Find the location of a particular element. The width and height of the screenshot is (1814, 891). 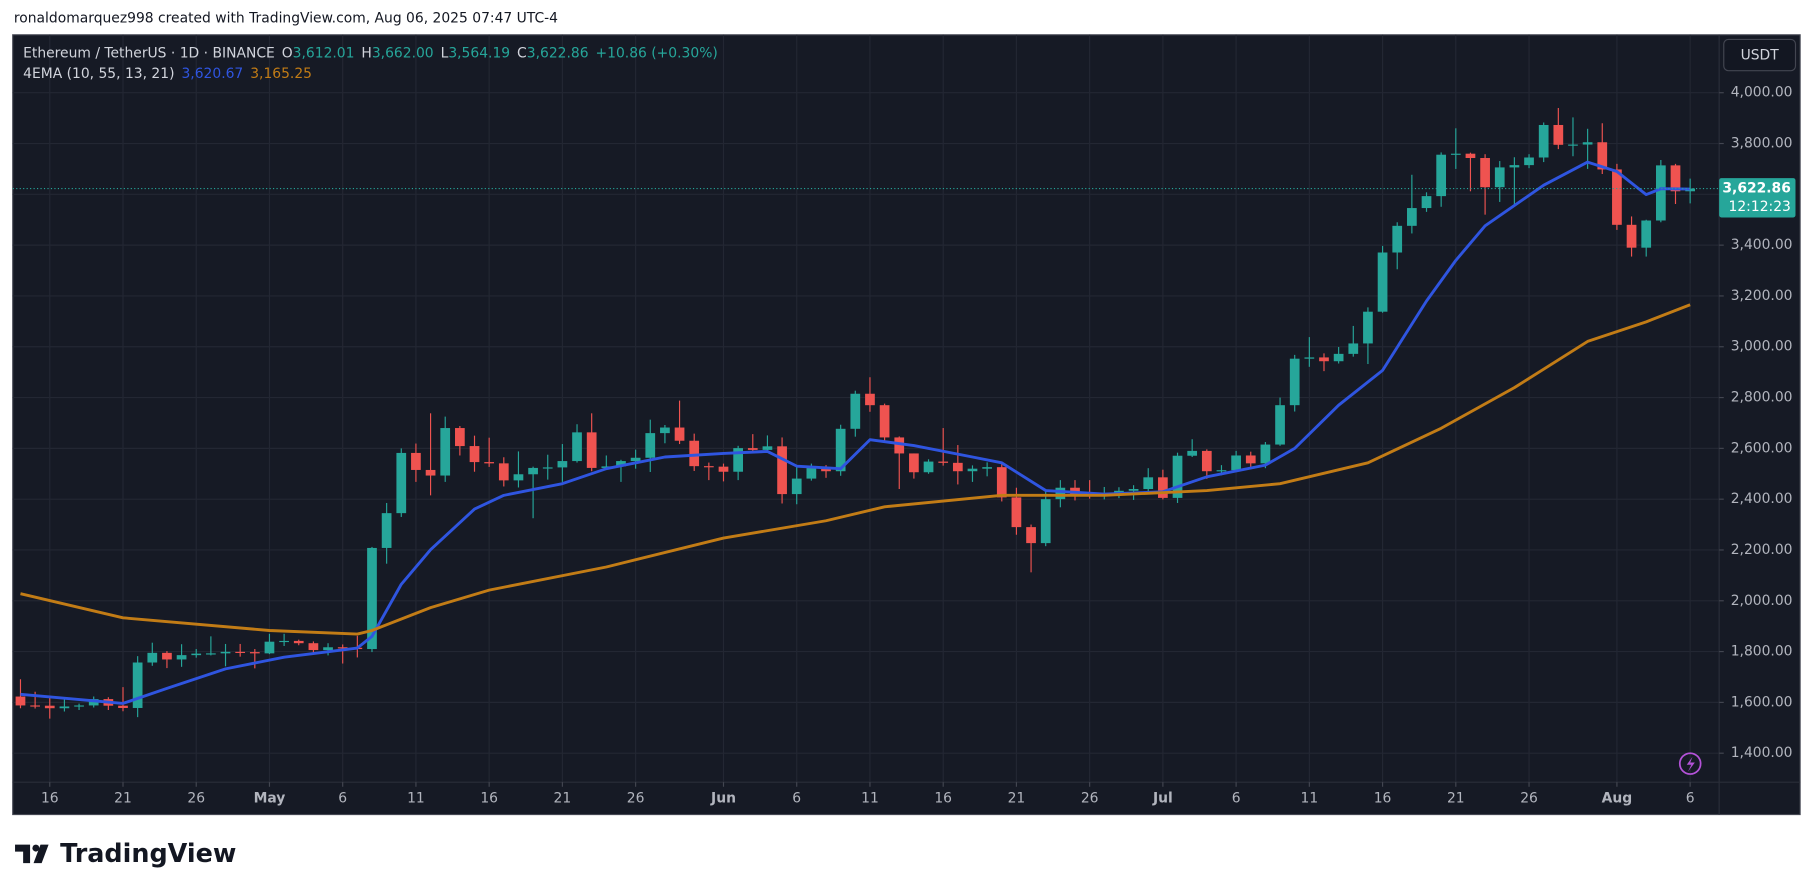

y-tick-label: 2,000.00 is located at coordinates (1762, 601).